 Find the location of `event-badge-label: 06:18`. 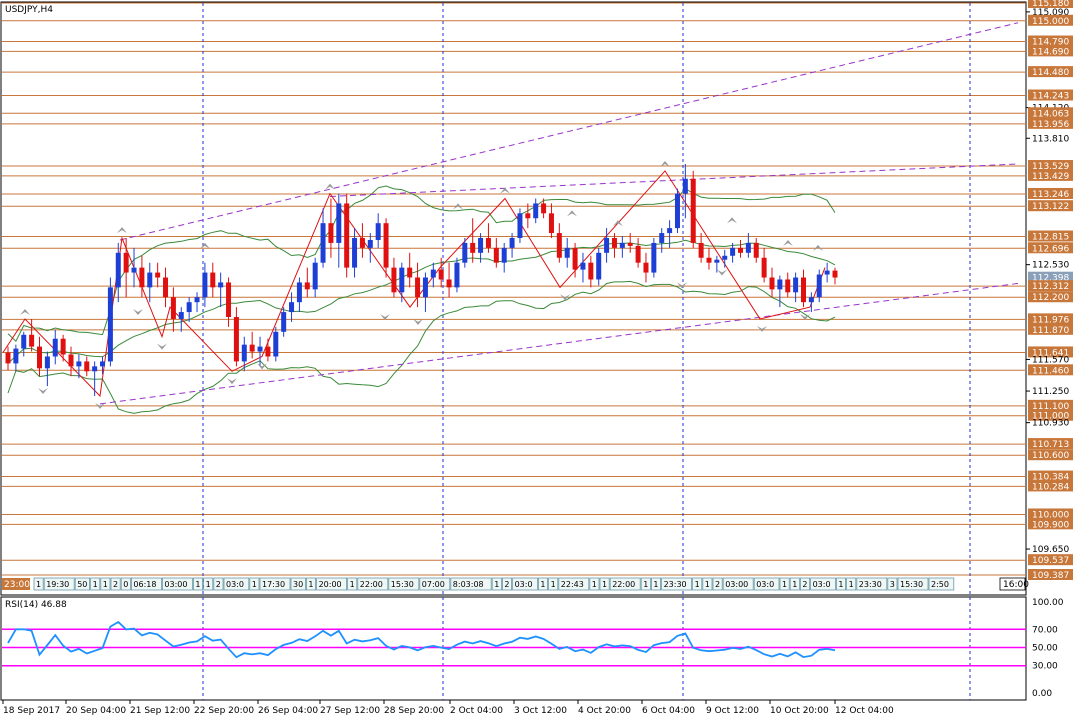

event-badge-label: 06:18 is located at coordinates (144, 584).